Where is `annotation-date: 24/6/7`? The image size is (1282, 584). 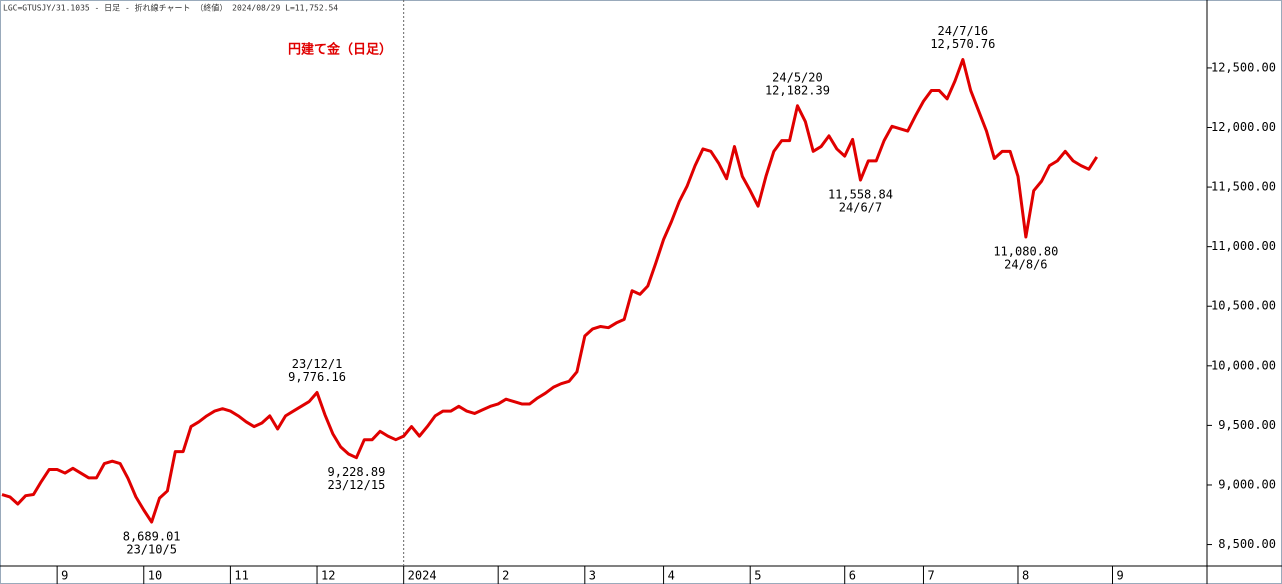
annotation-date: 24/6/7 is located at coordinates (860, 208).